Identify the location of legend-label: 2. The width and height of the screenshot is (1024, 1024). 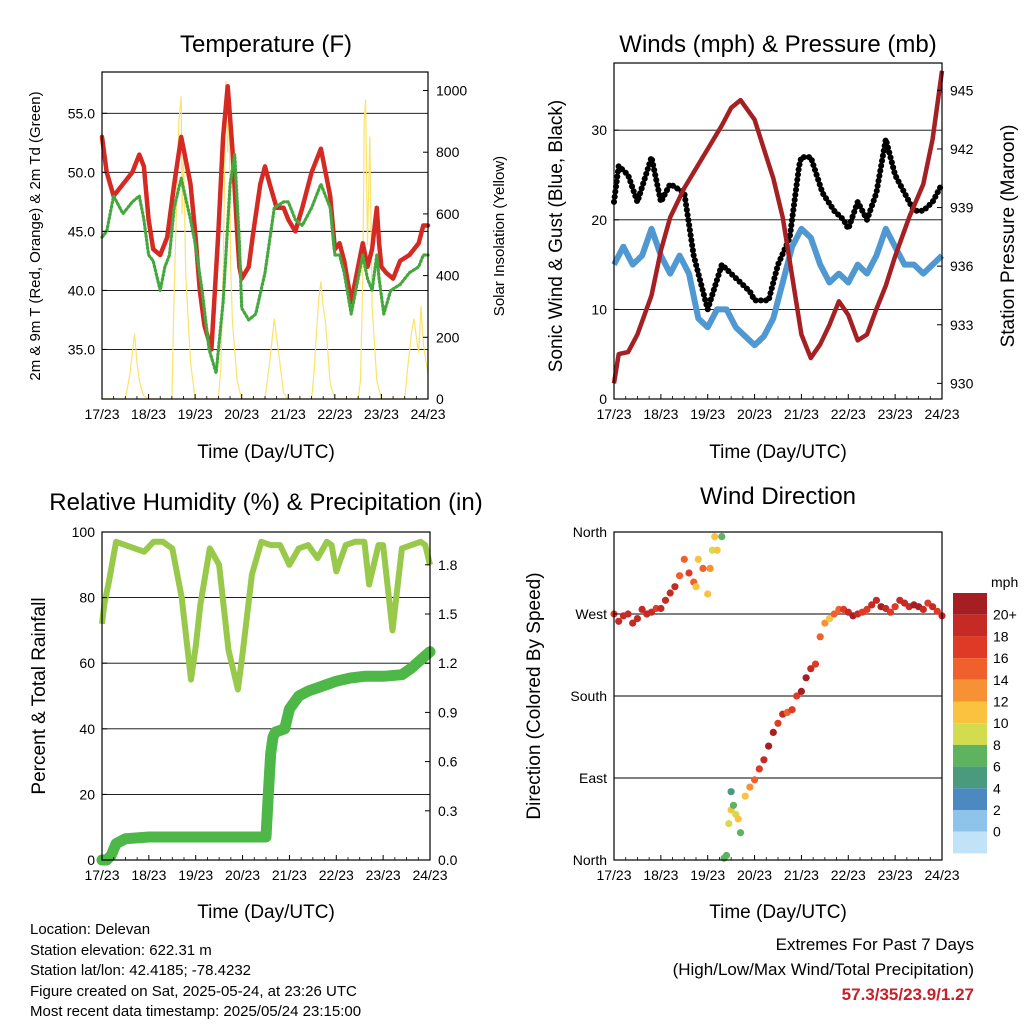
(997, 810).